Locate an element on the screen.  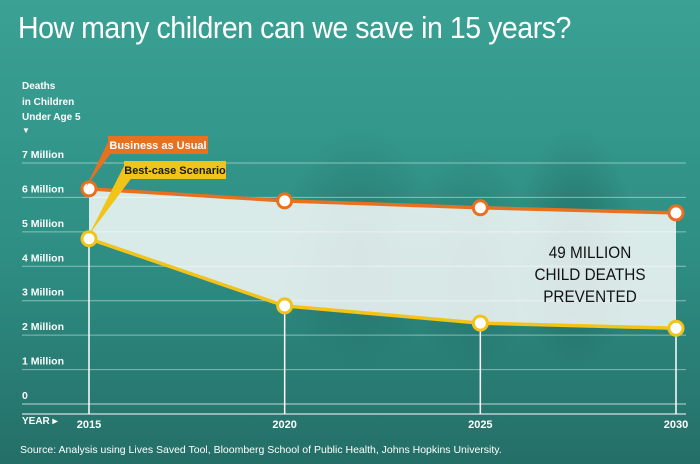
y-tick-label: 7 Million is located at coordinates (43, 155).